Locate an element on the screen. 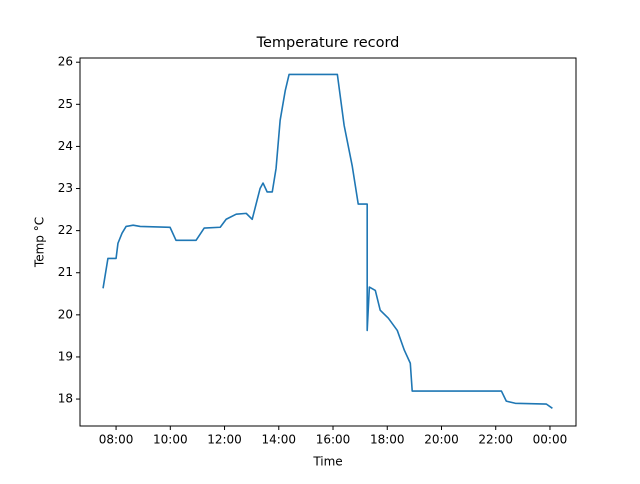 Image resolution: width=640 pixels, height=484 pixels. x-tick-label: 10:00 is located at coordinates (170, 440).